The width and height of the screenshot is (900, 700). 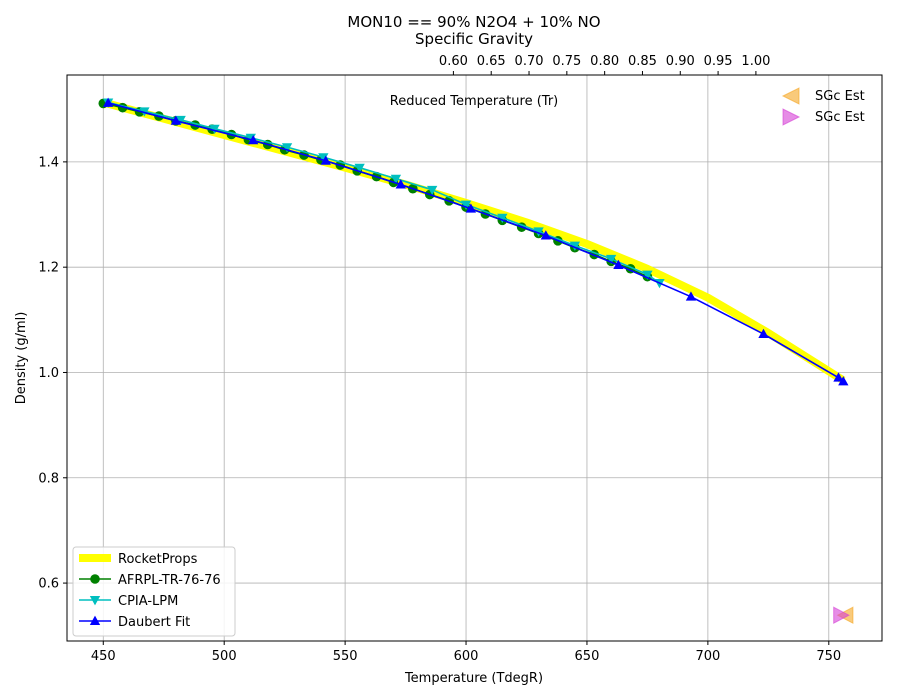 What do you see at coordinates (48, 373) in the screenshot?
I see `y-tick-label: 1.0` at bounding box center [48, 373].